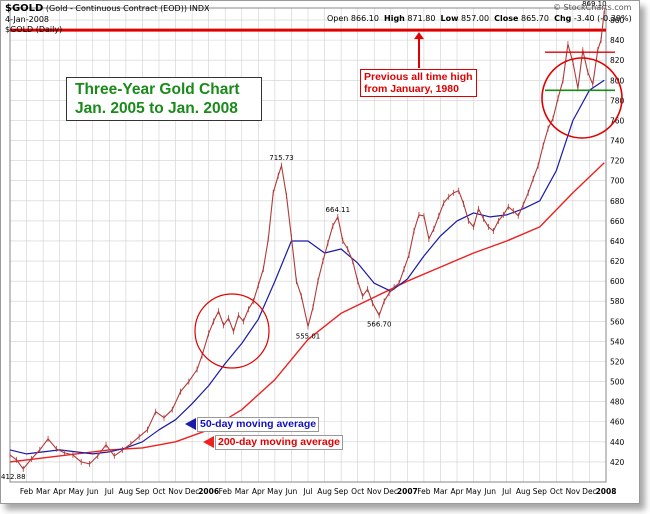 The height and width of the screenshot is (514, 650). What do you see at coordinates (617, 40) in the screenshot?
I see `y-tick-label: 840` at bounding box center [617, 40].